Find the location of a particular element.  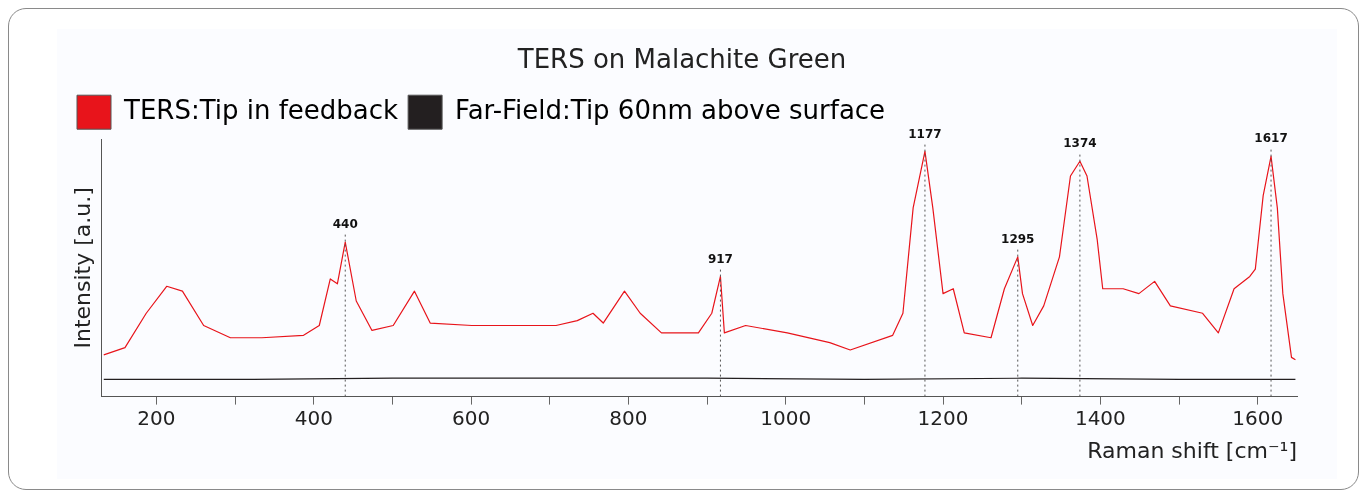

annotation: 917 is located at coordinates (720, 258).